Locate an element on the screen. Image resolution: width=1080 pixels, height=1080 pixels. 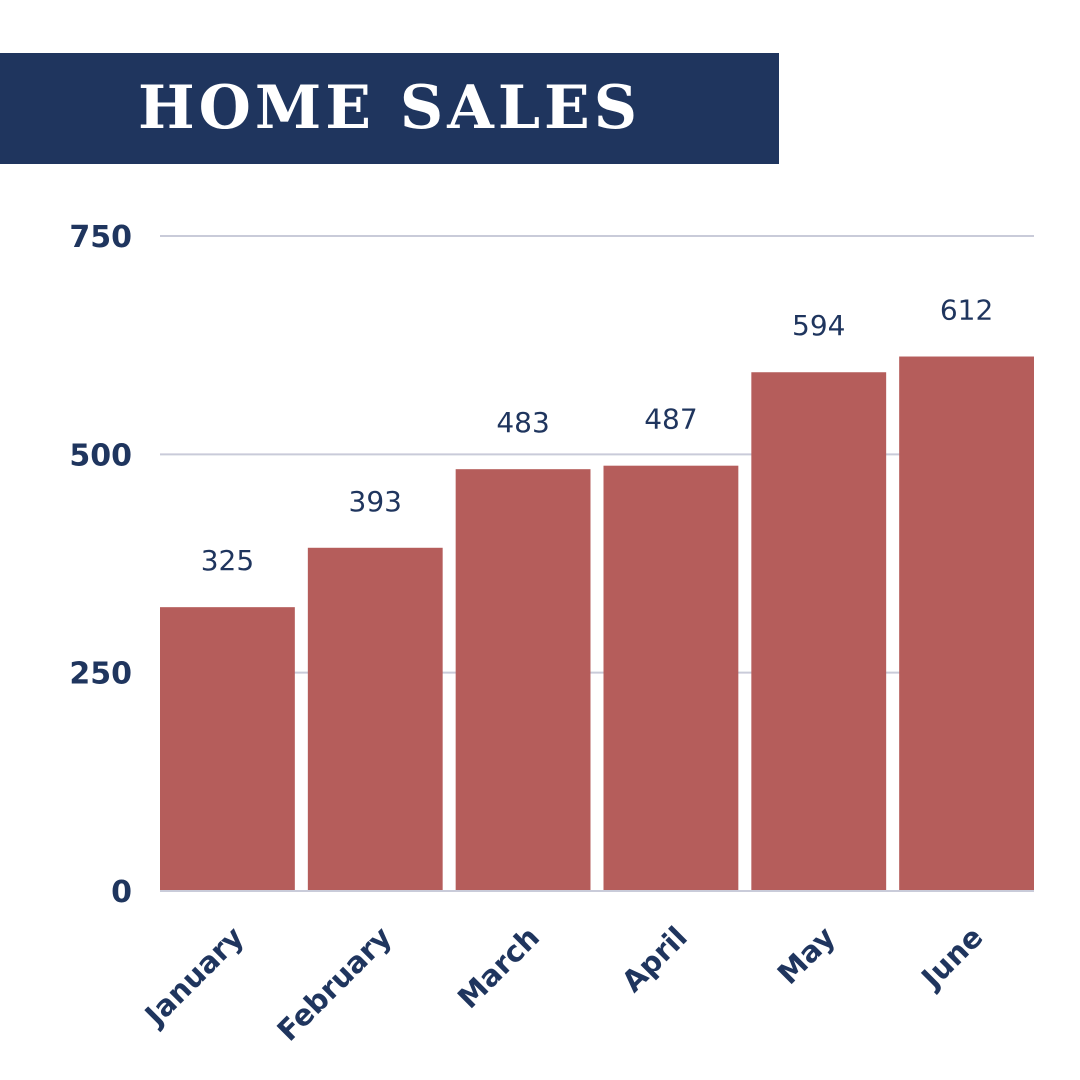
x-tick-label: June is located at coordinates (951, 958).